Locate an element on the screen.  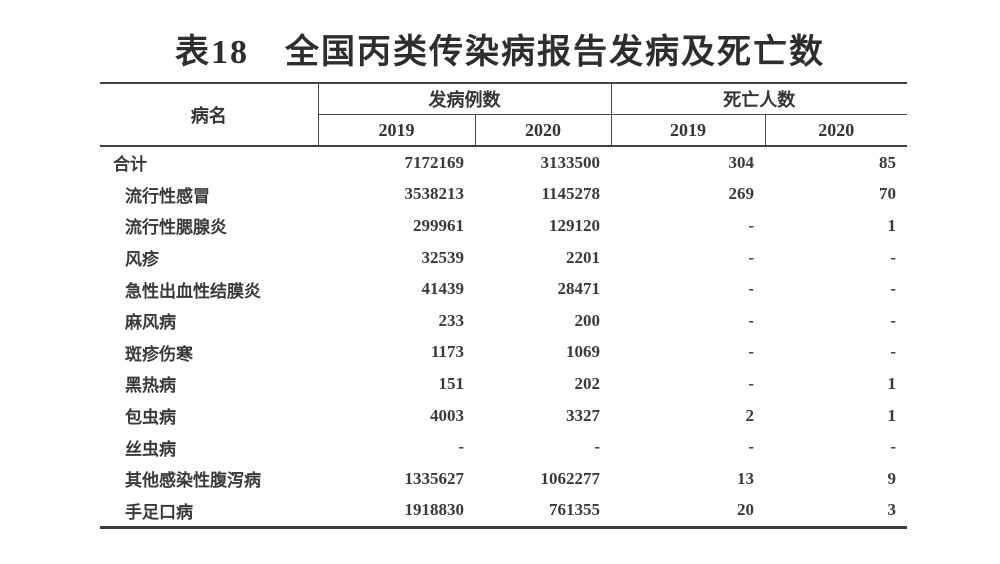
cases-2020-cell: 3327 is located at coordinates (583, 415).